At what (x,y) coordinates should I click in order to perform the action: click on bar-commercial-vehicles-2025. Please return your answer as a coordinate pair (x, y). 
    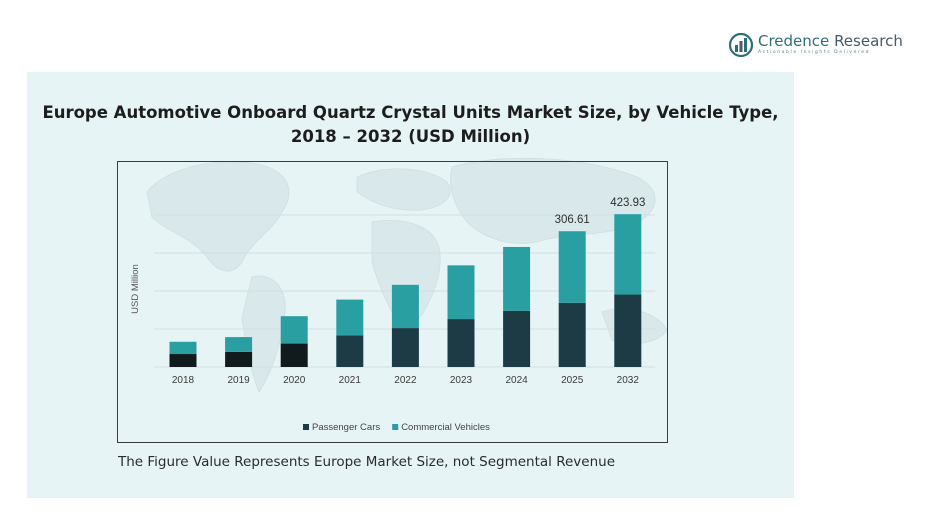
    Looking at the image, I should click on (572, 267).